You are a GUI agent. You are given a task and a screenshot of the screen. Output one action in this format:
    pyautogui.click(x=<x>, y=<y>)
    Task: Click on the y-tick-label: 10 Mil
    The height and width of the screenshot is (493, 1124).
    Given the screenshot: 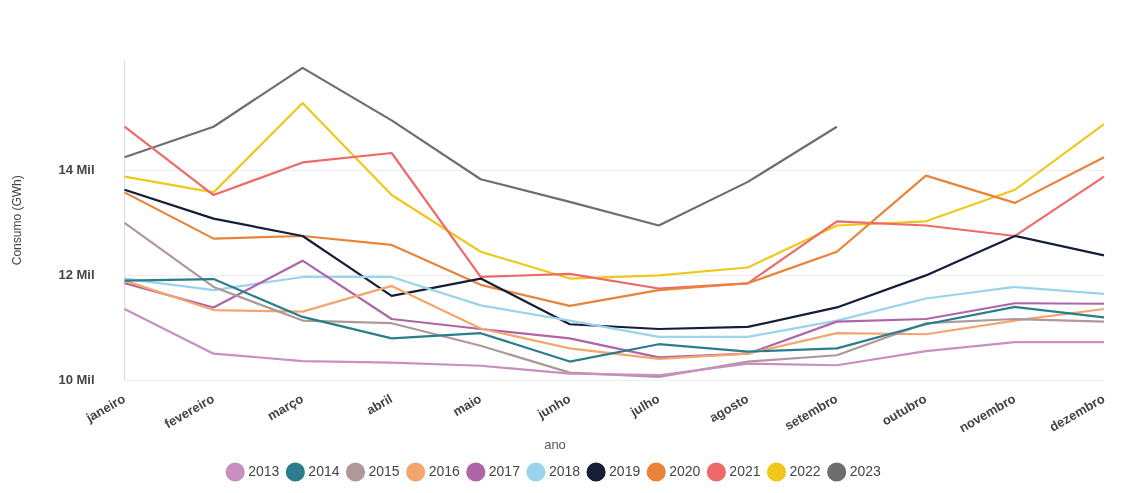 What is the action you would take?
    pyautogui.click(x=76, y=380)
    